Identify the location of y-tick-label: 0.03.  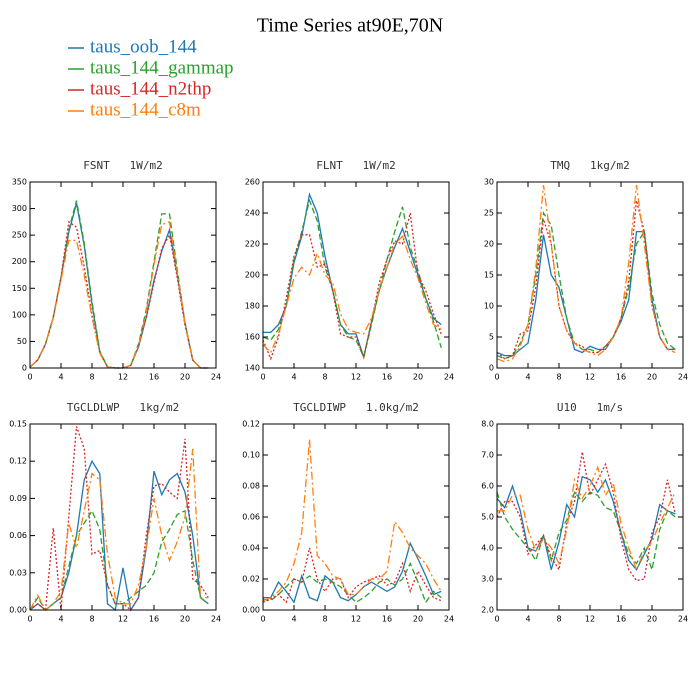
(18, 572).